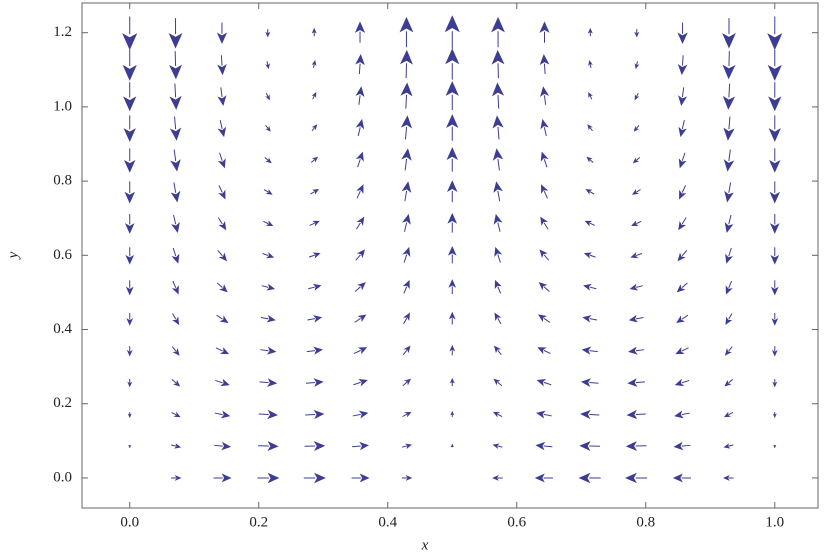 The height and width of the screenshot is (554, 830). I want to click on y-tick-label: 0.2, so click(62, 403).